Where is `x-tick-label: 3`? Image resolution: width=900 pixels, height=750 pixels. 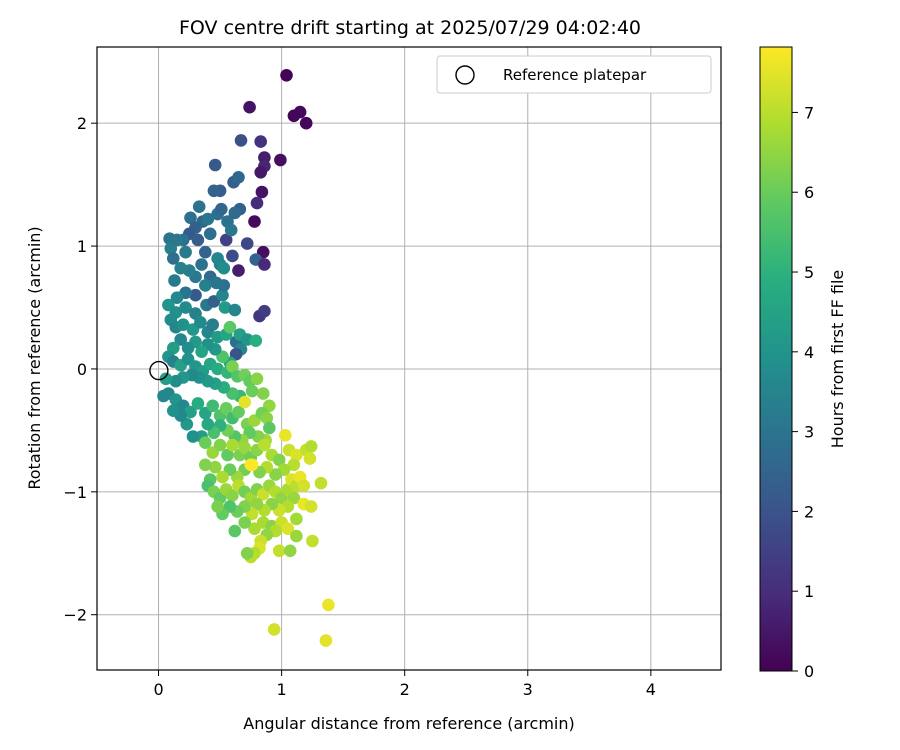 x-tick-label: 3 is located at coordinates (528, 689).